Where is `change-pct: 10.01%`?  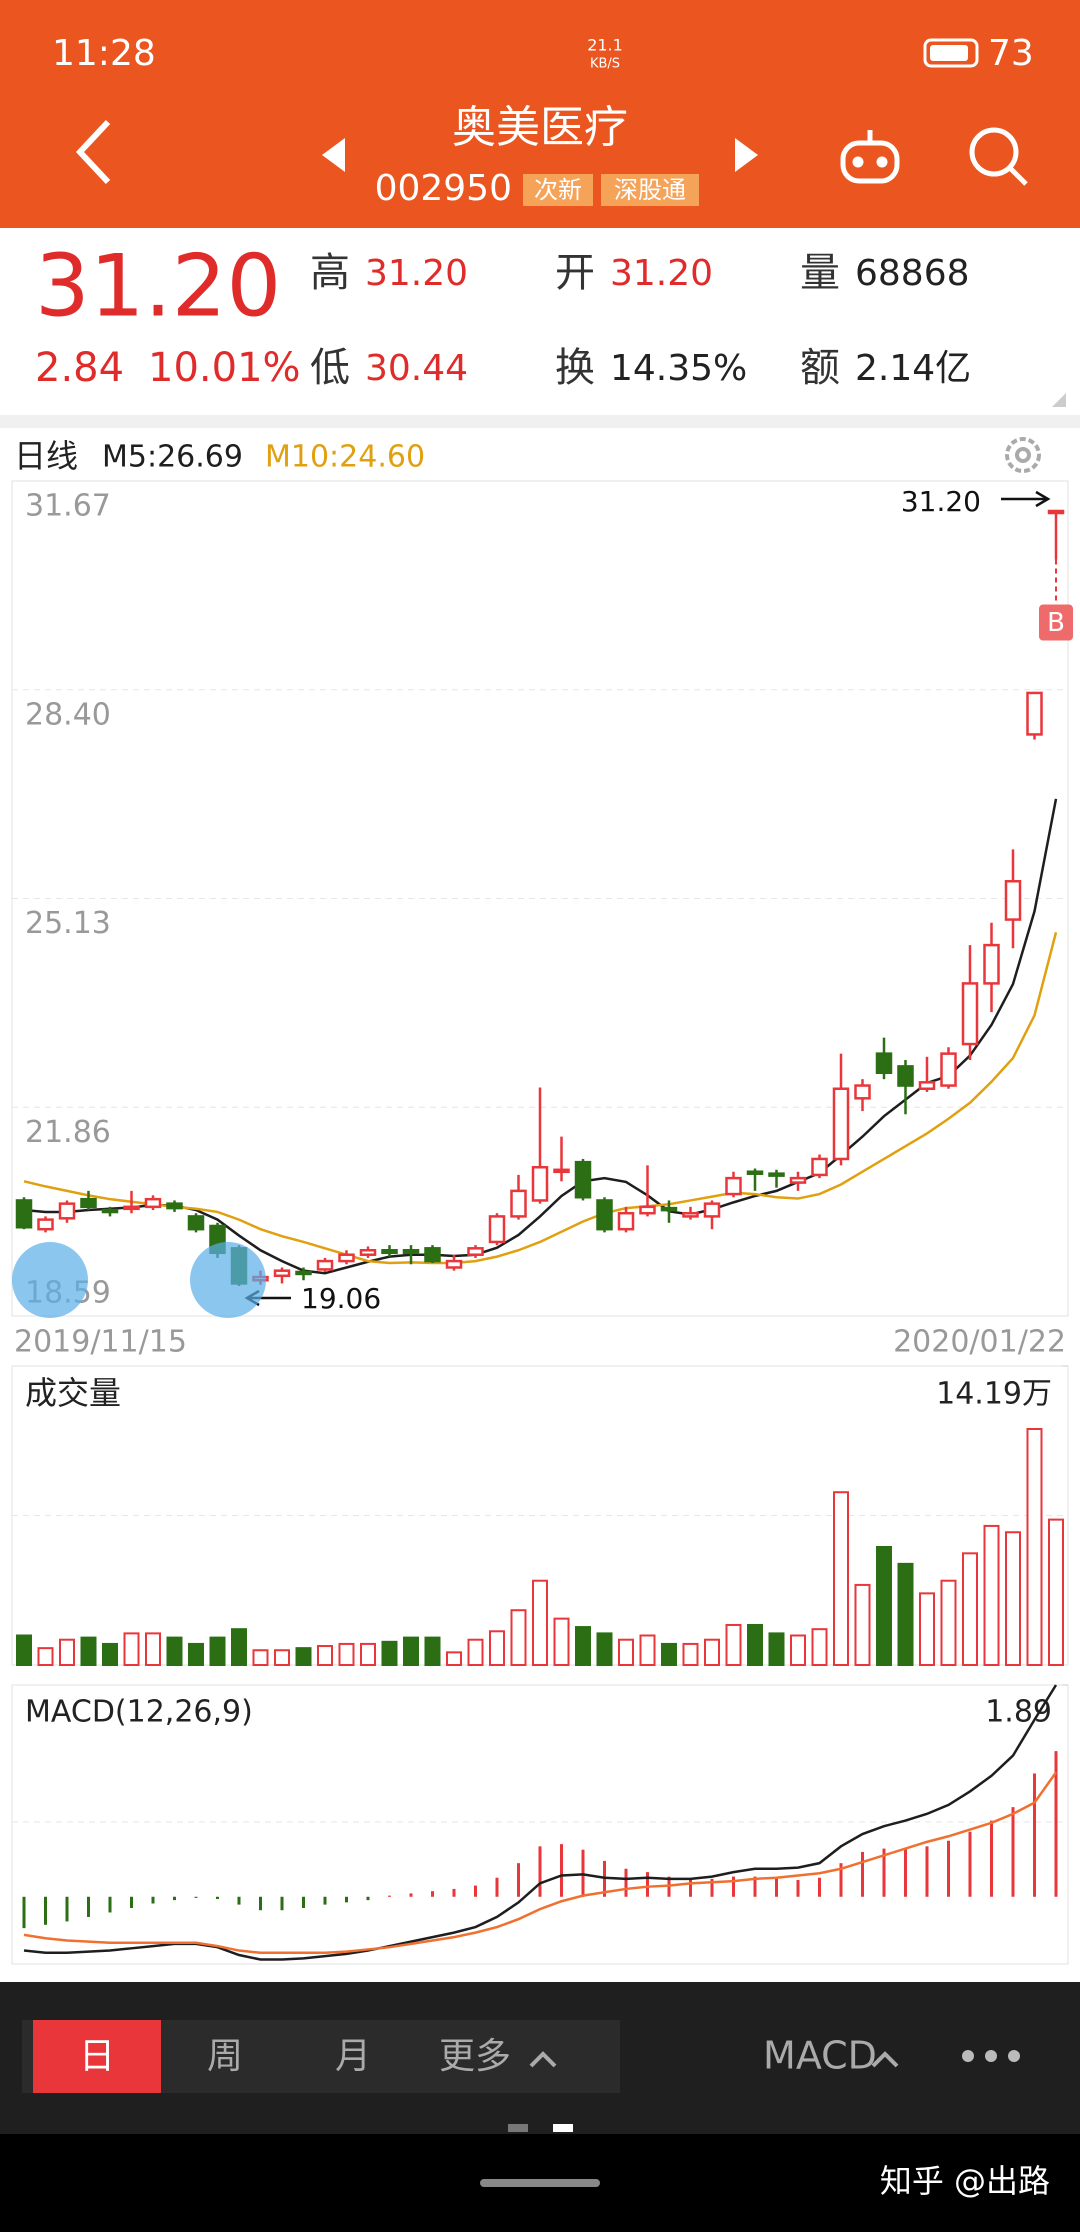
change-pct: 10.01% is located at coordinates (224, 368).